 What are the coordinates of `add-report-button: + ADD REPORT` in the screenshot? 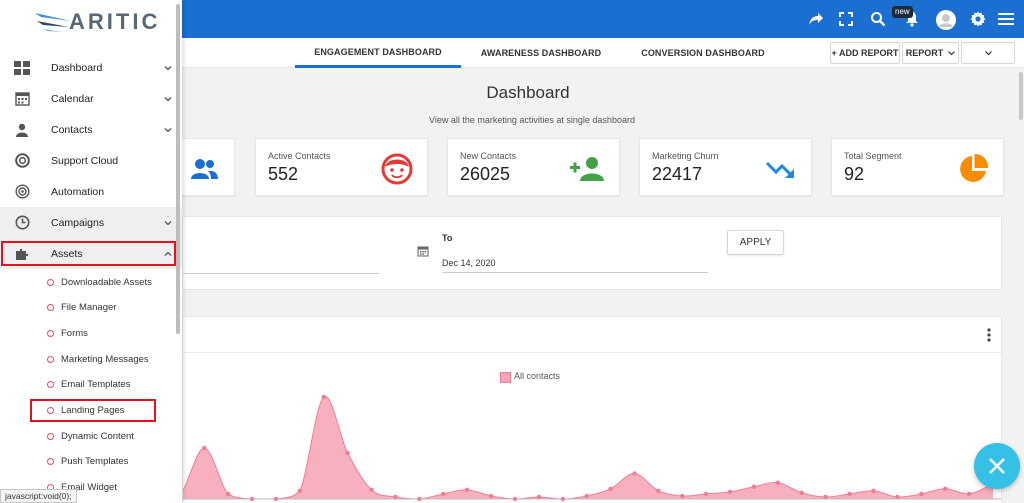 It's located at (865, 53).